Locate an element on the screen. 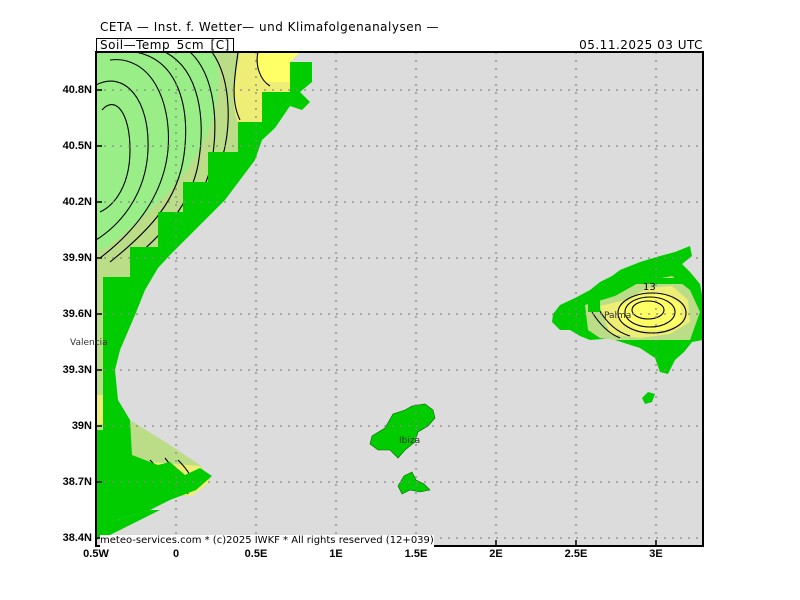  lon-tick-label: 0.5E is located at coordinates (256, 554).